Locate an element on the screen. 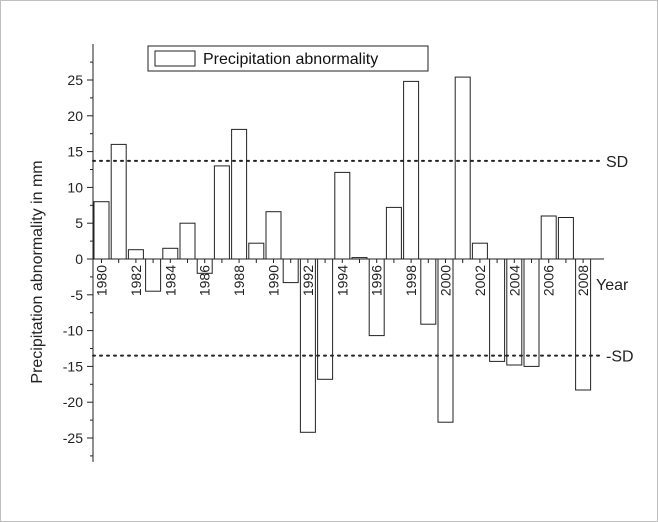 Image resolution: width=658 pixels, height=522 pixels. legend-label: Precipitation abnormality is located at coordinates (290, 59).